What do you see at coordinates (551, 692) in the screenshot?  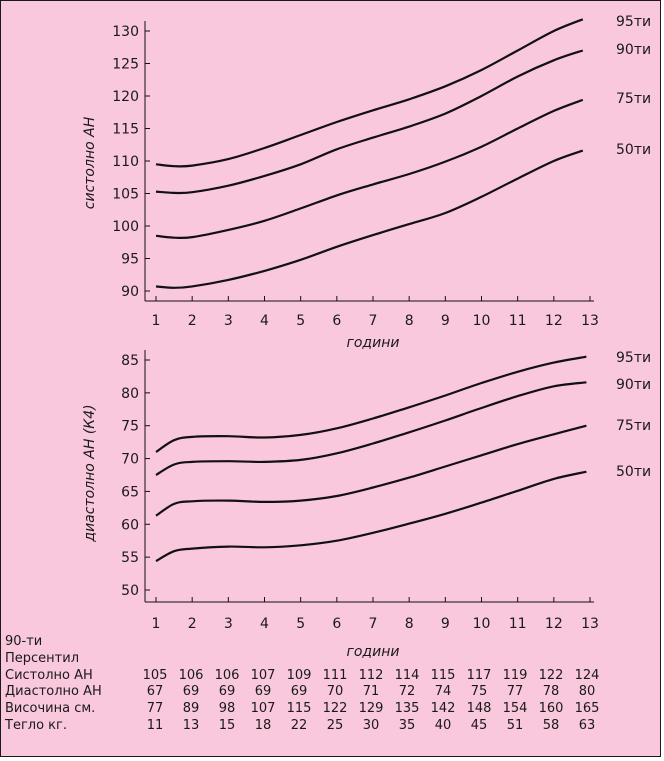 I see `table-cell: 78` at bounding box center [551, 692].